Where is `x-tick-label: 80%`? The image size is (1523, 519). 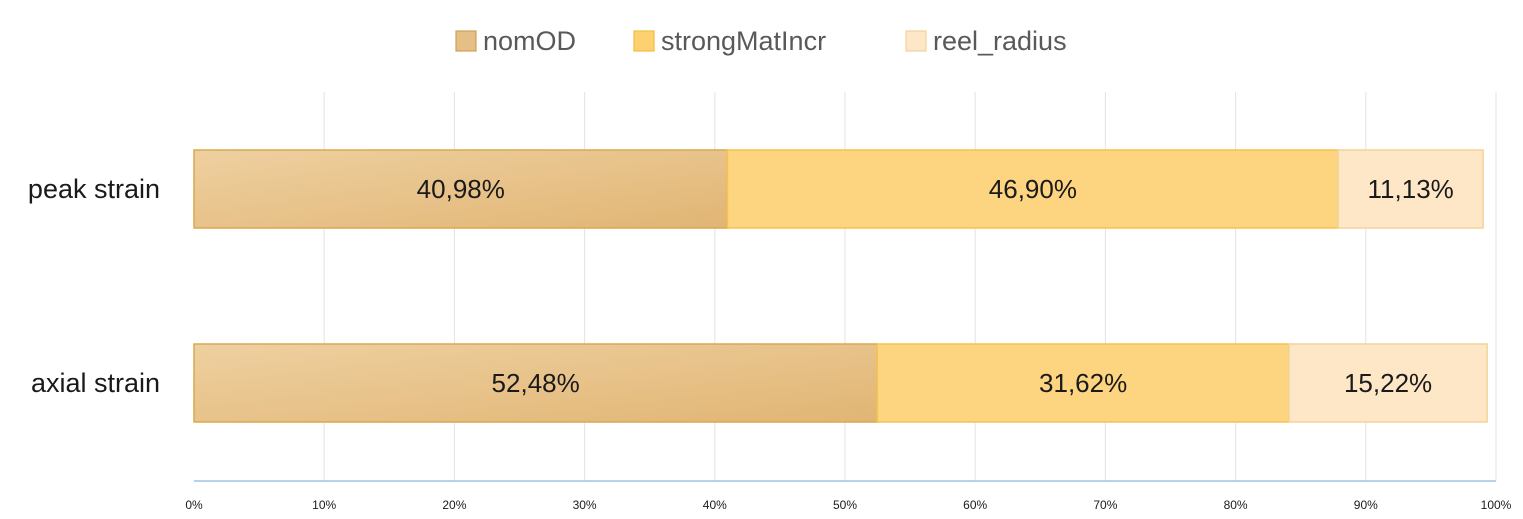 x-tick-label: 80% is located at coordinates (1236, 505).